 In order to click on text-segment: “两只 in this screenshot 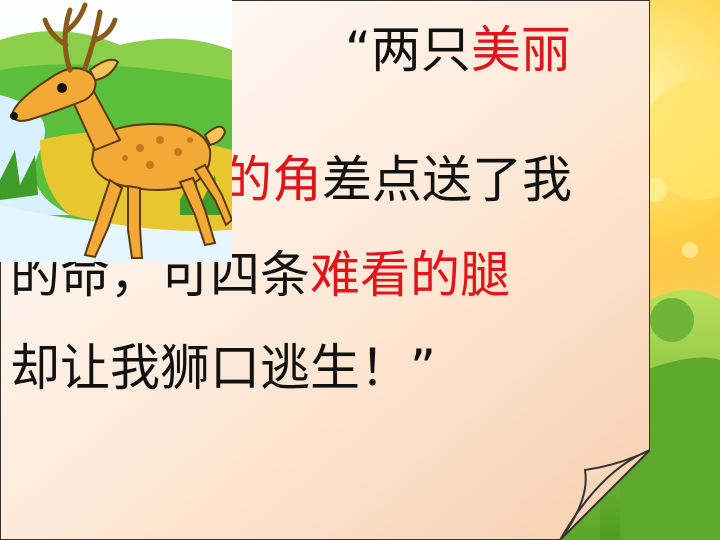, I will do `click(408, 50)`.